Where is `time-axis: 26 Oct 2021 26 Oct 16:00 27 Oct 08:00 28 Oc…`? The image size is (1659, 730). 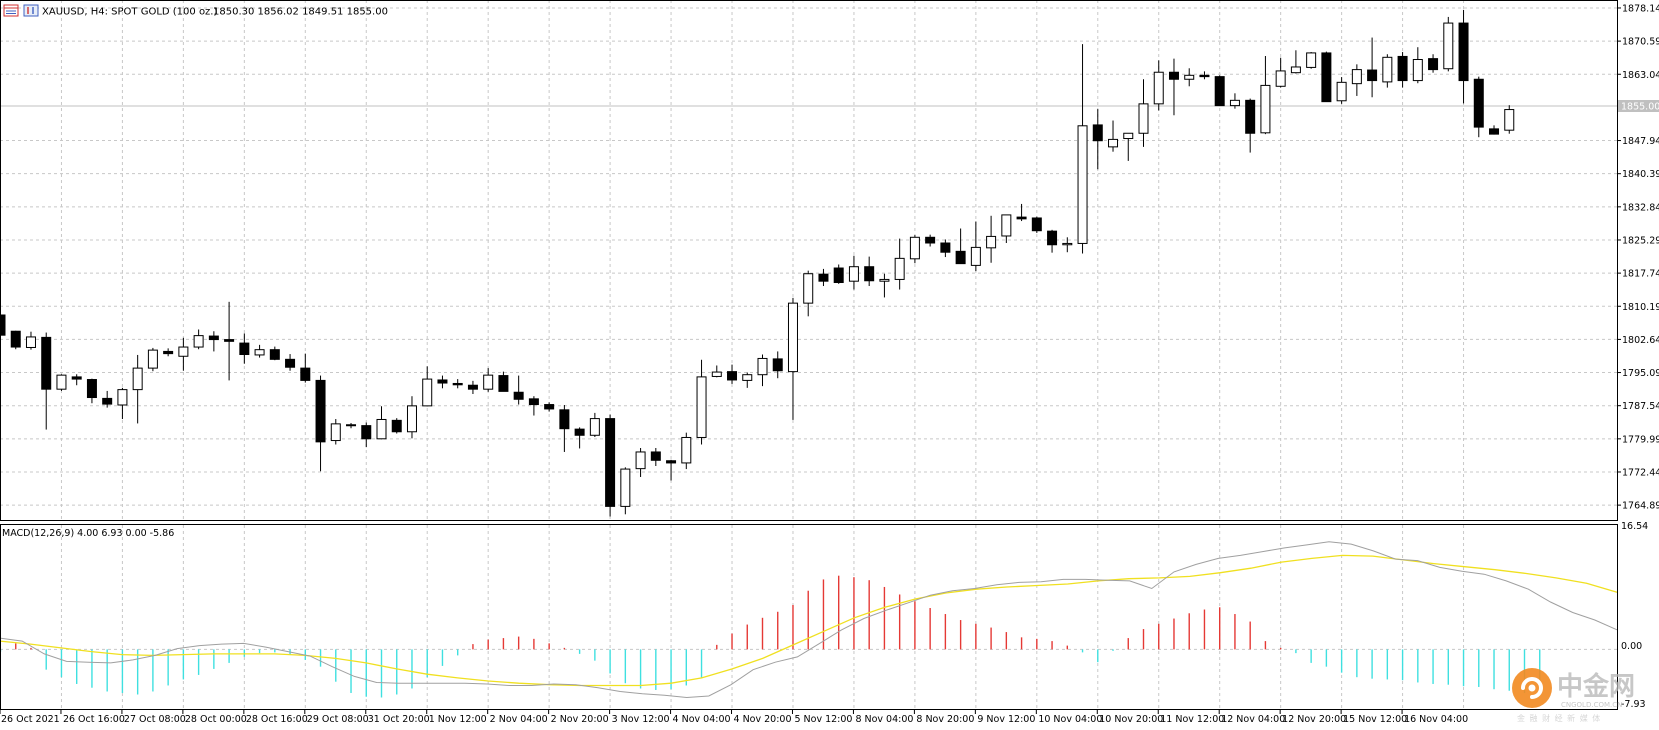 time-axis: 26 Oct 2021 26 Oct 16:00 27 Oct 08:00 28 Oc… is located at coordinates (734, 717).